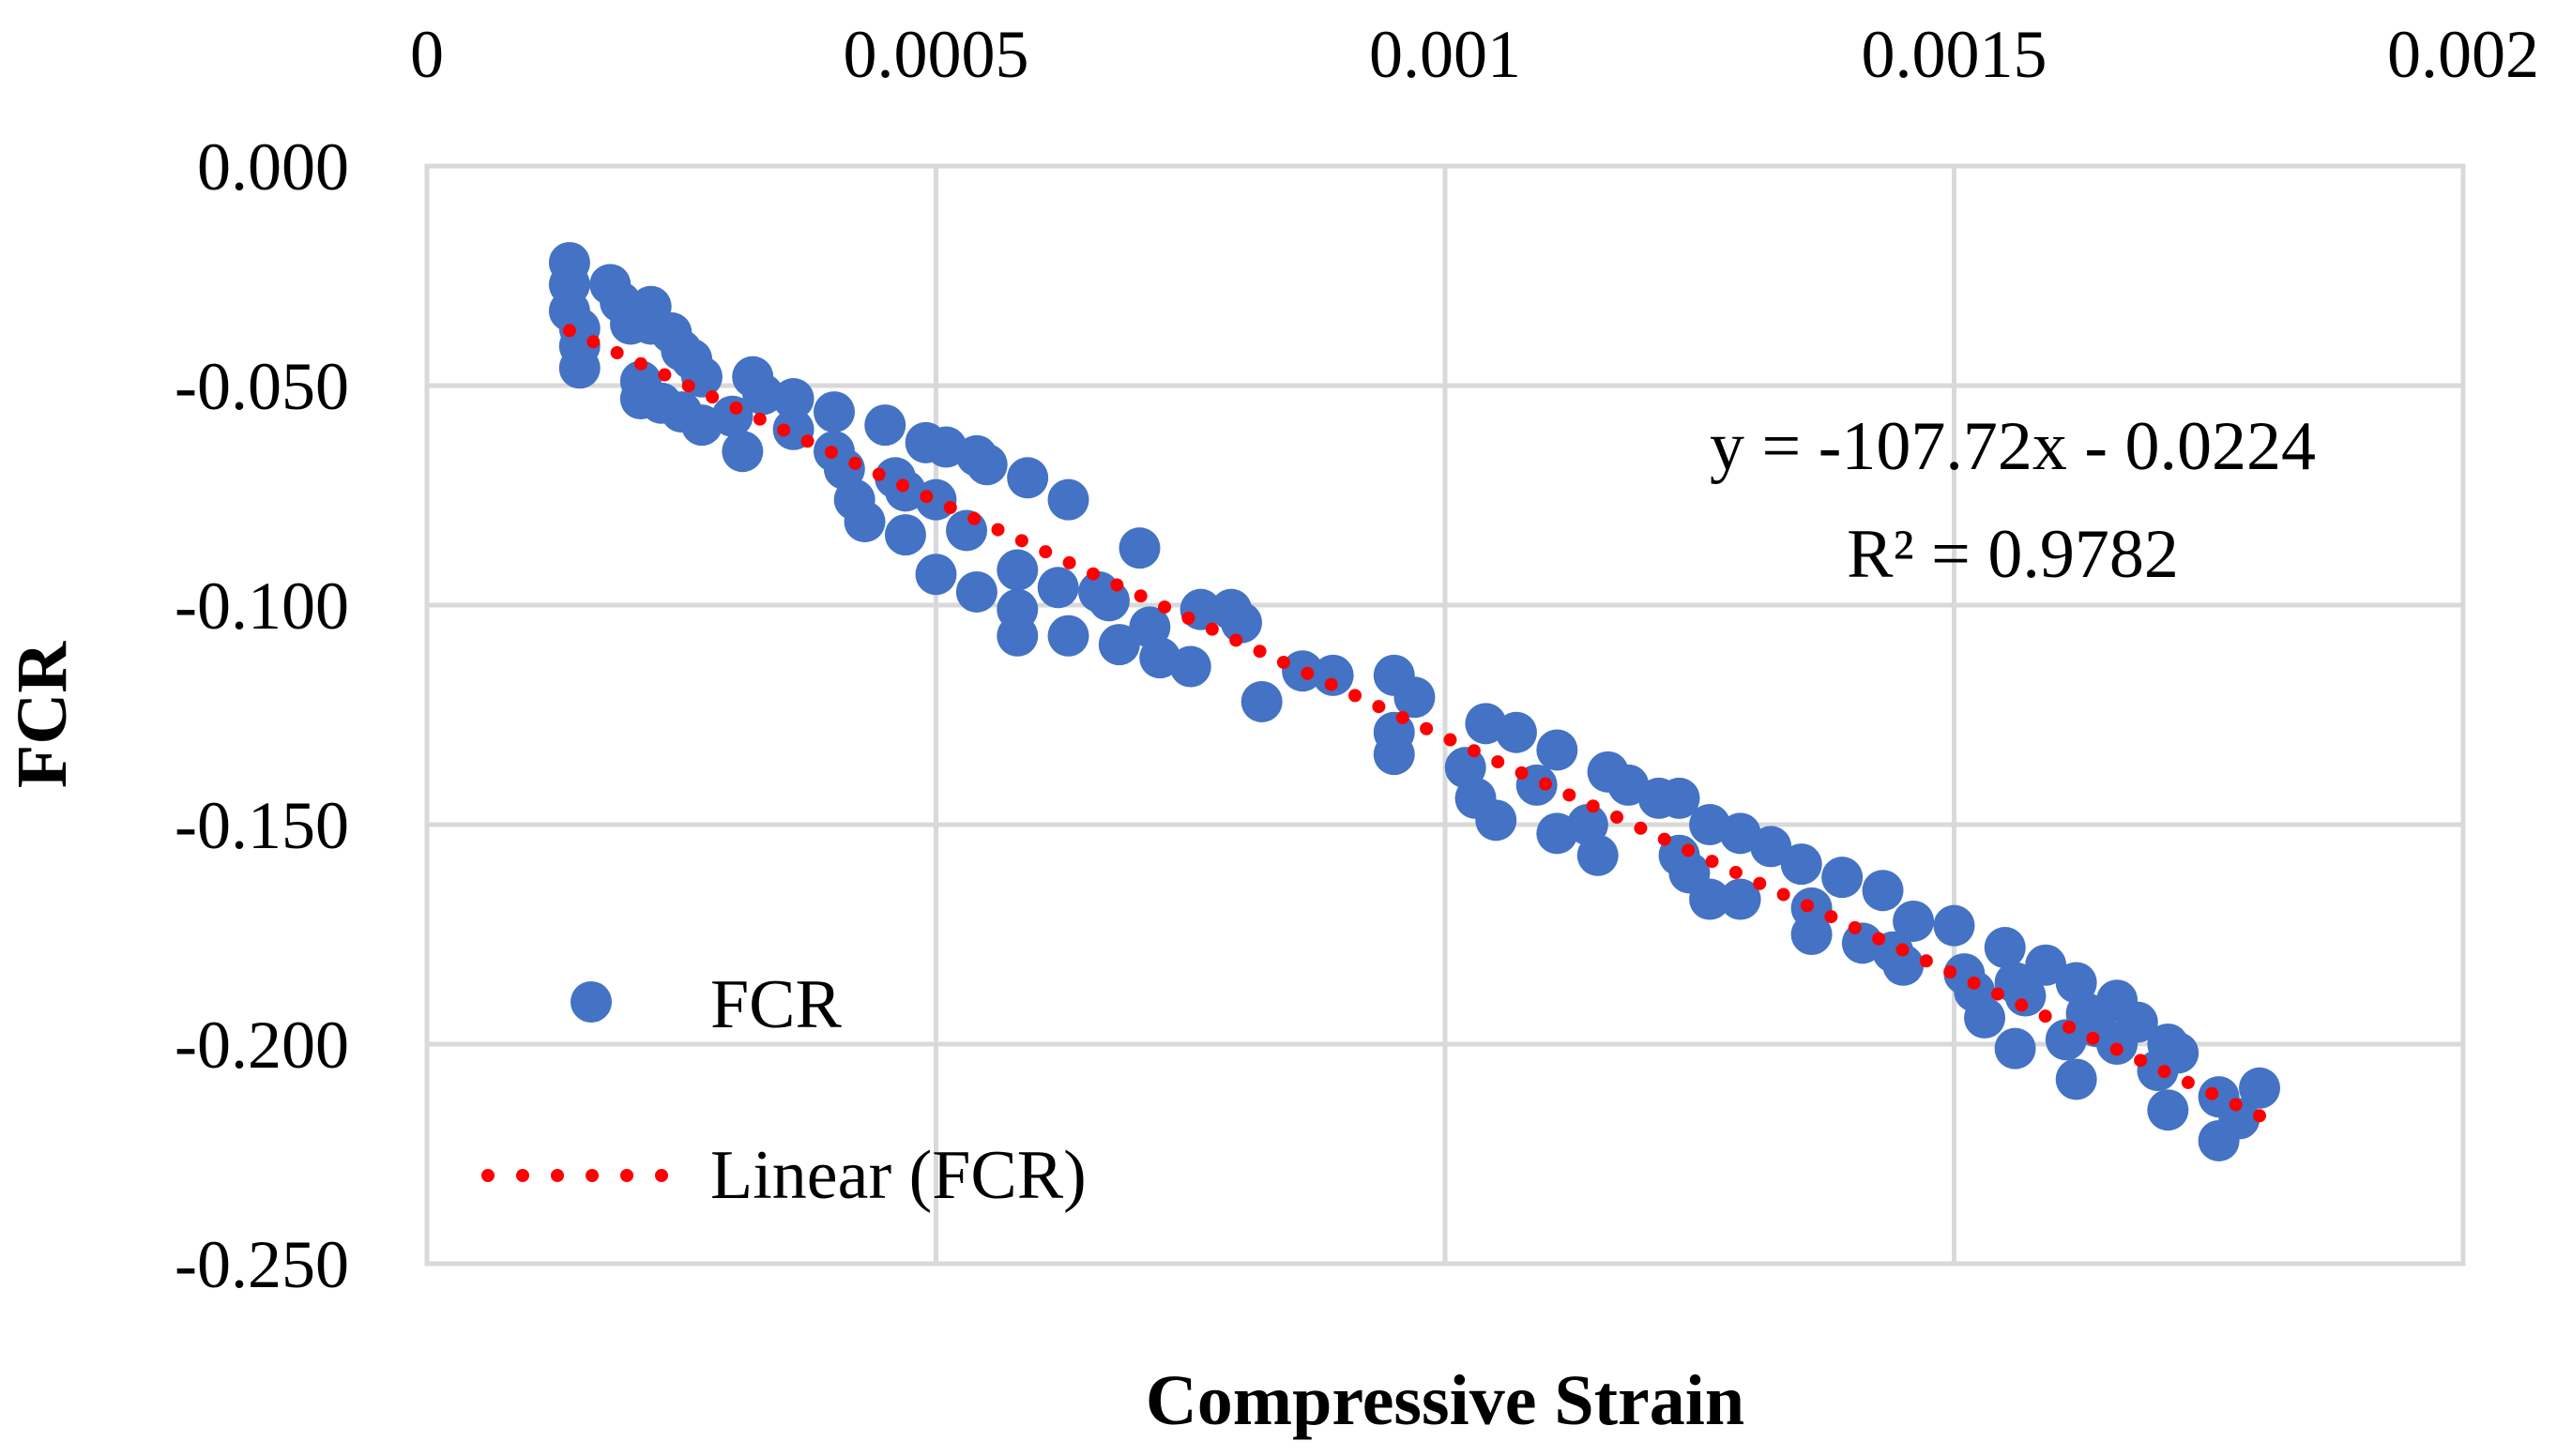 Image resolution: width=2557 pixels, height=1456 pixels. What do you see at coordinates (777, 1004) in the screenshot?
I see `legend-label-fcr: FCR` at bounding box center [777, 1004].